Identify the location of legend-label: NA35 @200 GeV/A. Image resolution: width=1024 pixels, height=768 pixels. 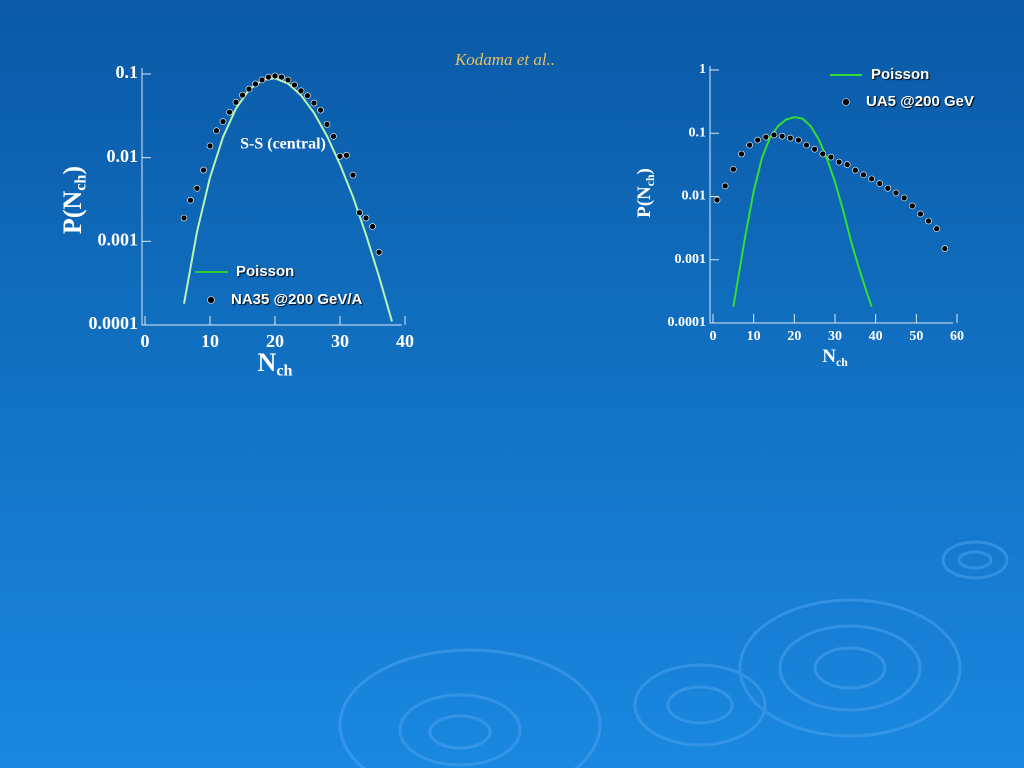
(297, 299).